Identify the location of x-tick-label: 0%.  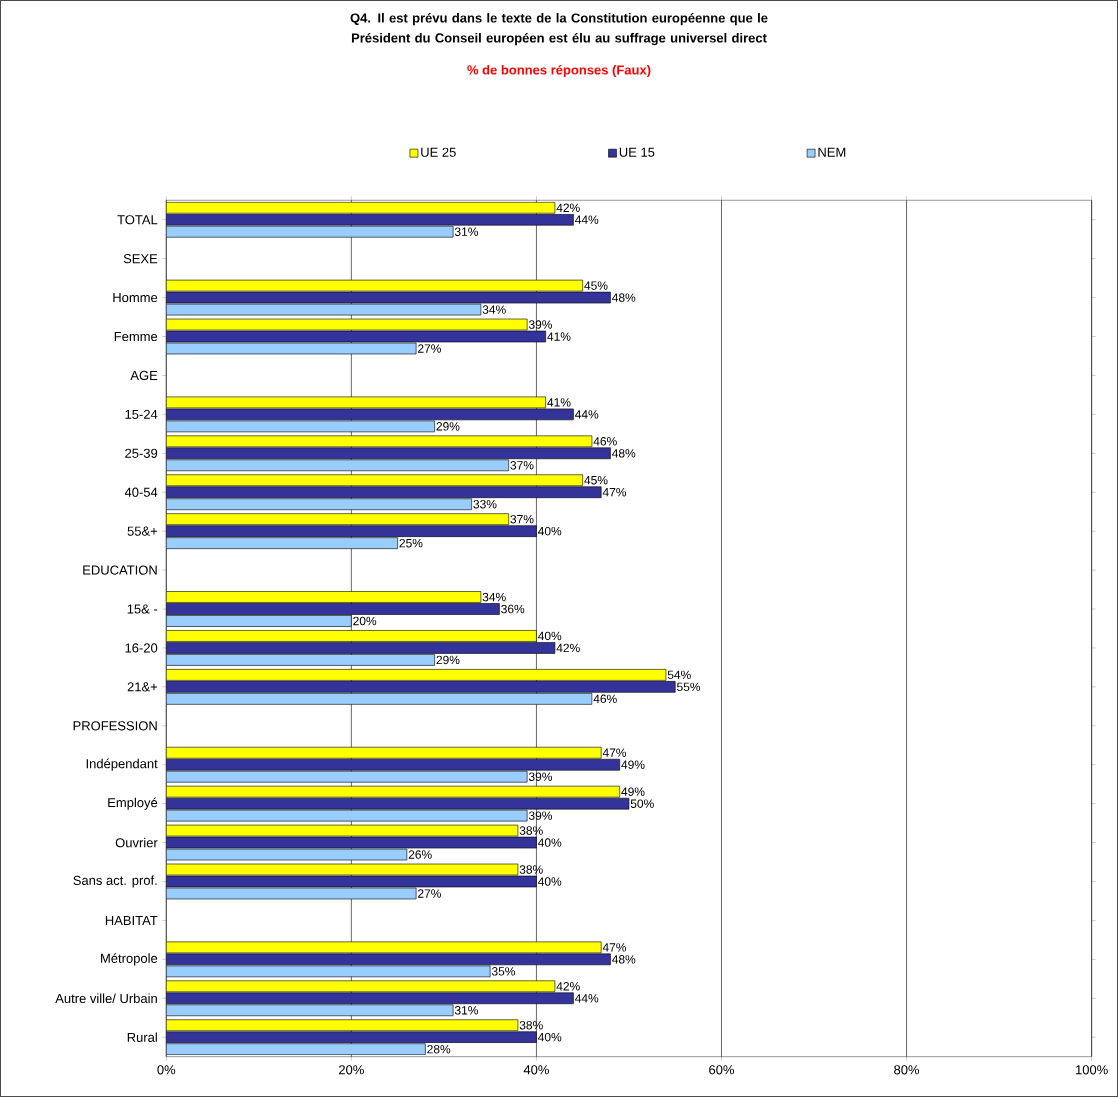
(166, 1070).